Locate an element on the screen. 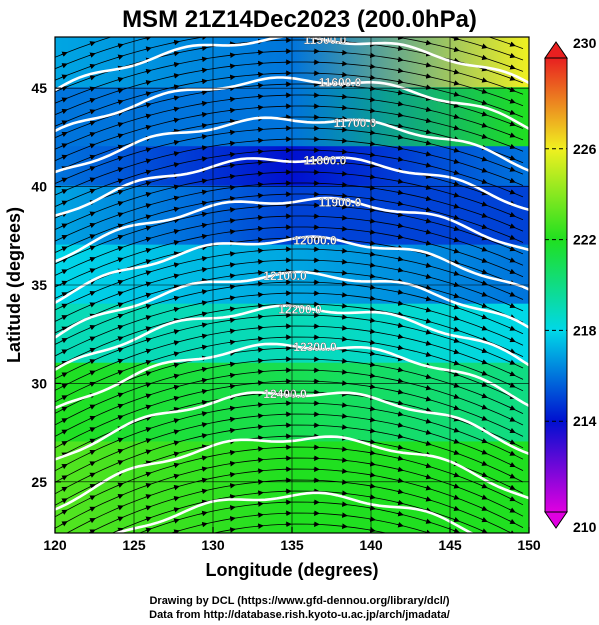  contour-label: 11800.0 is located at coordinates (325, 160).